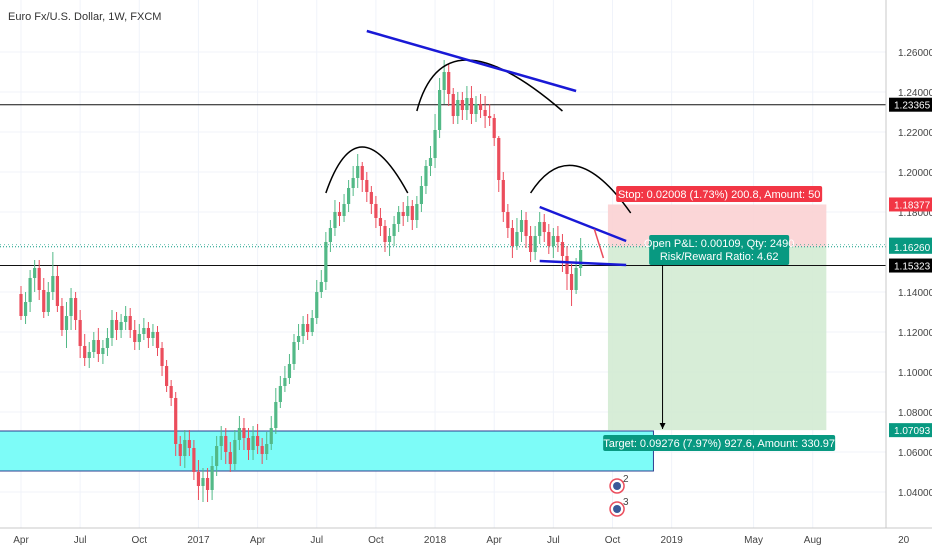  Describe the element at coordinates (662, 426) in the screenshot. I see `projection-arrow-head` at that location.